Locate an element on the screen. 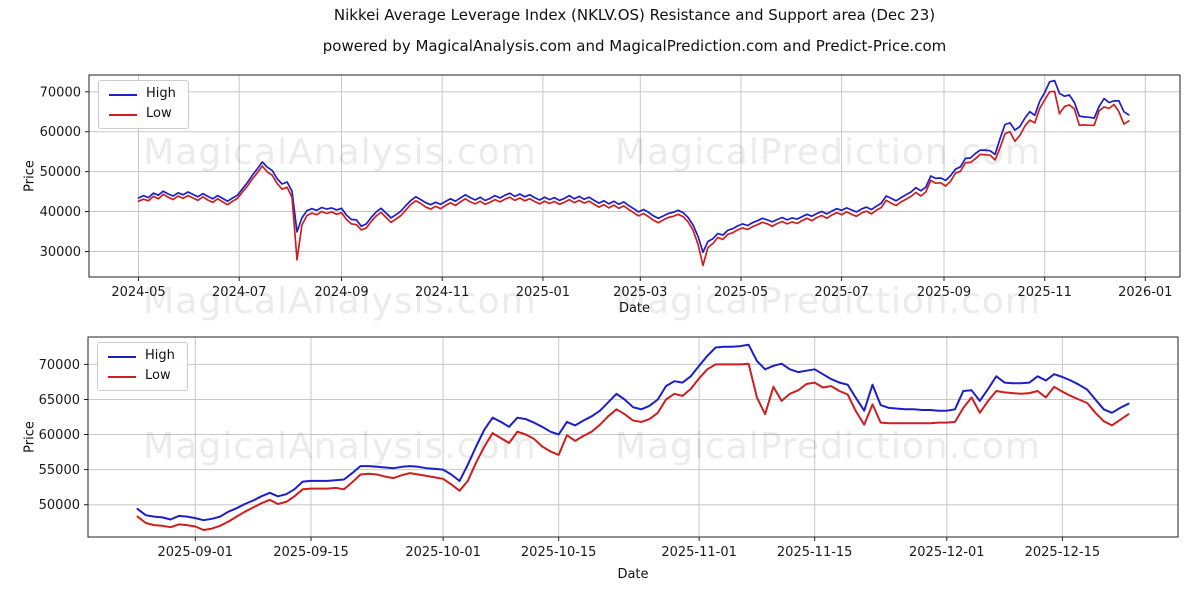 The height and width of the screenshot is (600, 1200). bottom-chart-ytick-label: 60000 is located at coordinates (59, 435).